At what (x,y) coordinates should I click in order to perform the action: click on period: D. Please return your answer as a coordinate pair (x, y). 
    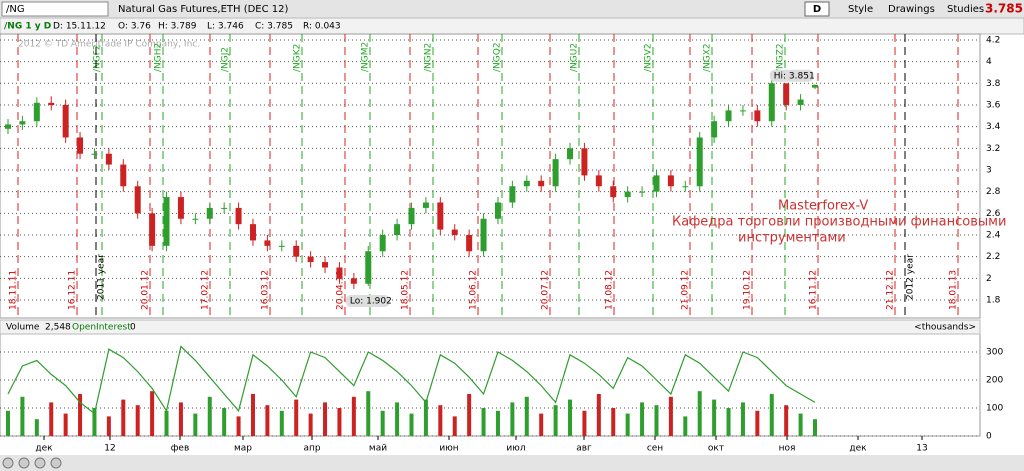
    Looking at the image, I should click on (817, 9).